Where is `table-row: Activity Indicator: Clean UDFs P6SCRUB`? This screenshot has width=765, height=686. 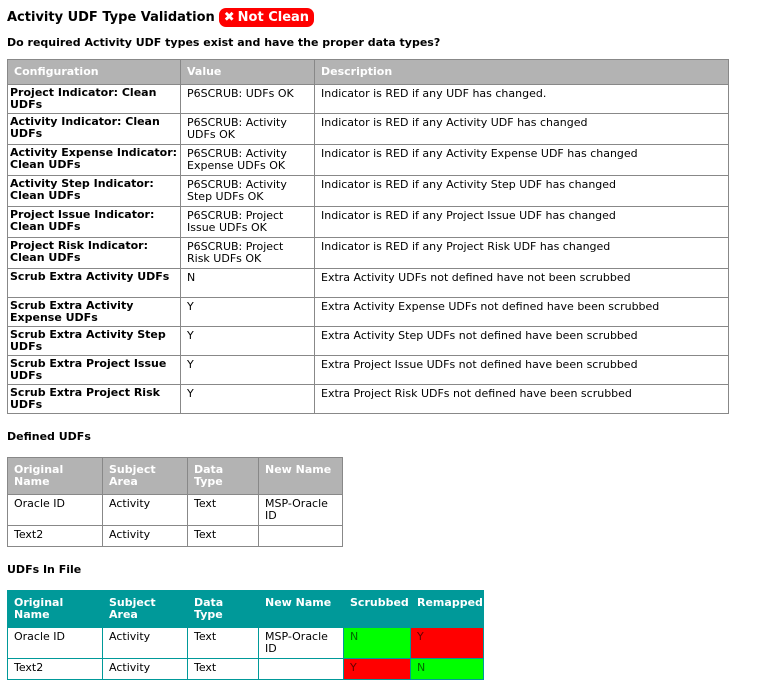 table-row: Activity Indicator: Clean UDFs P6SCRUB is located at coordinates (368, 129).